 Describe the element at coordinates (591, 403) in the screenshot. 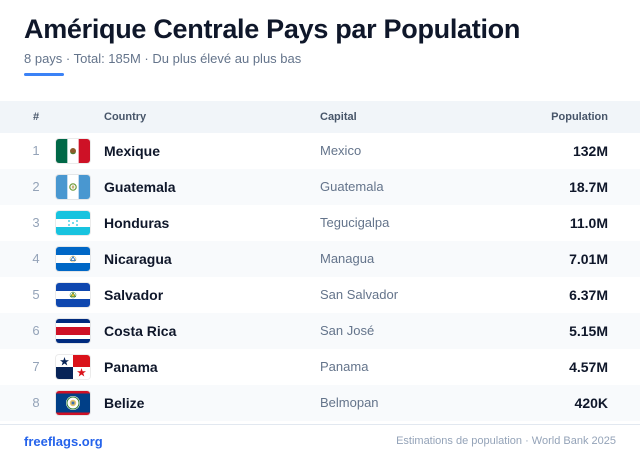

I see `row-population: 420K` at that location.